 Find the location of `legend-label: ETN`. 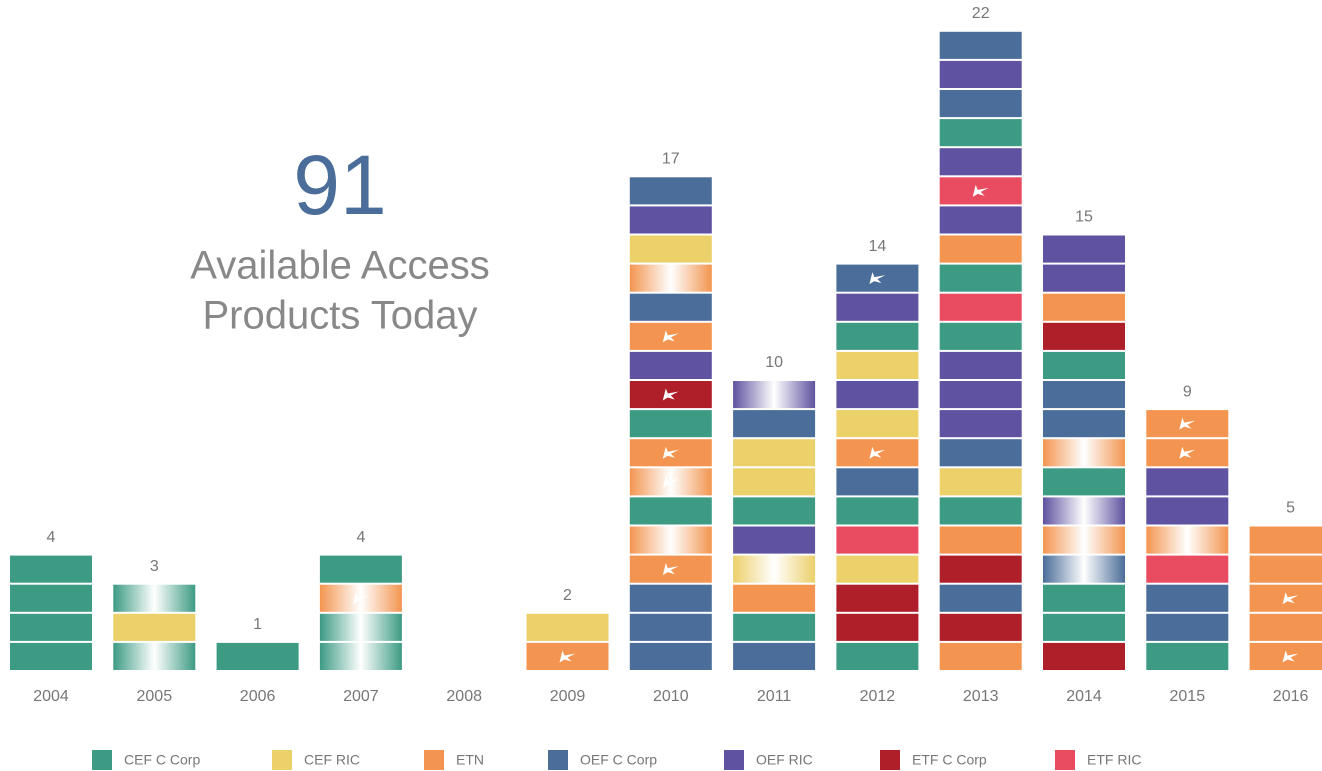

legend-label: ETN is located at coordinates (470, 760).